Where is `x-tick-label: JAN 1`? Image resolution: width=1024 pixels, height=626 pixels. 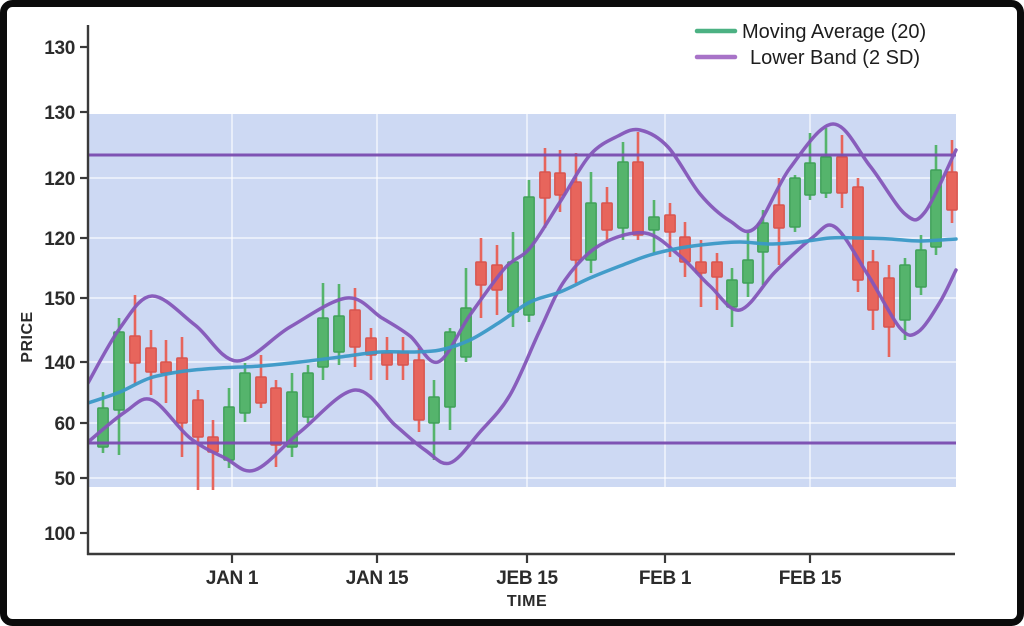
x-tick-label: JAN 1 is located at coordinates (232, 578).